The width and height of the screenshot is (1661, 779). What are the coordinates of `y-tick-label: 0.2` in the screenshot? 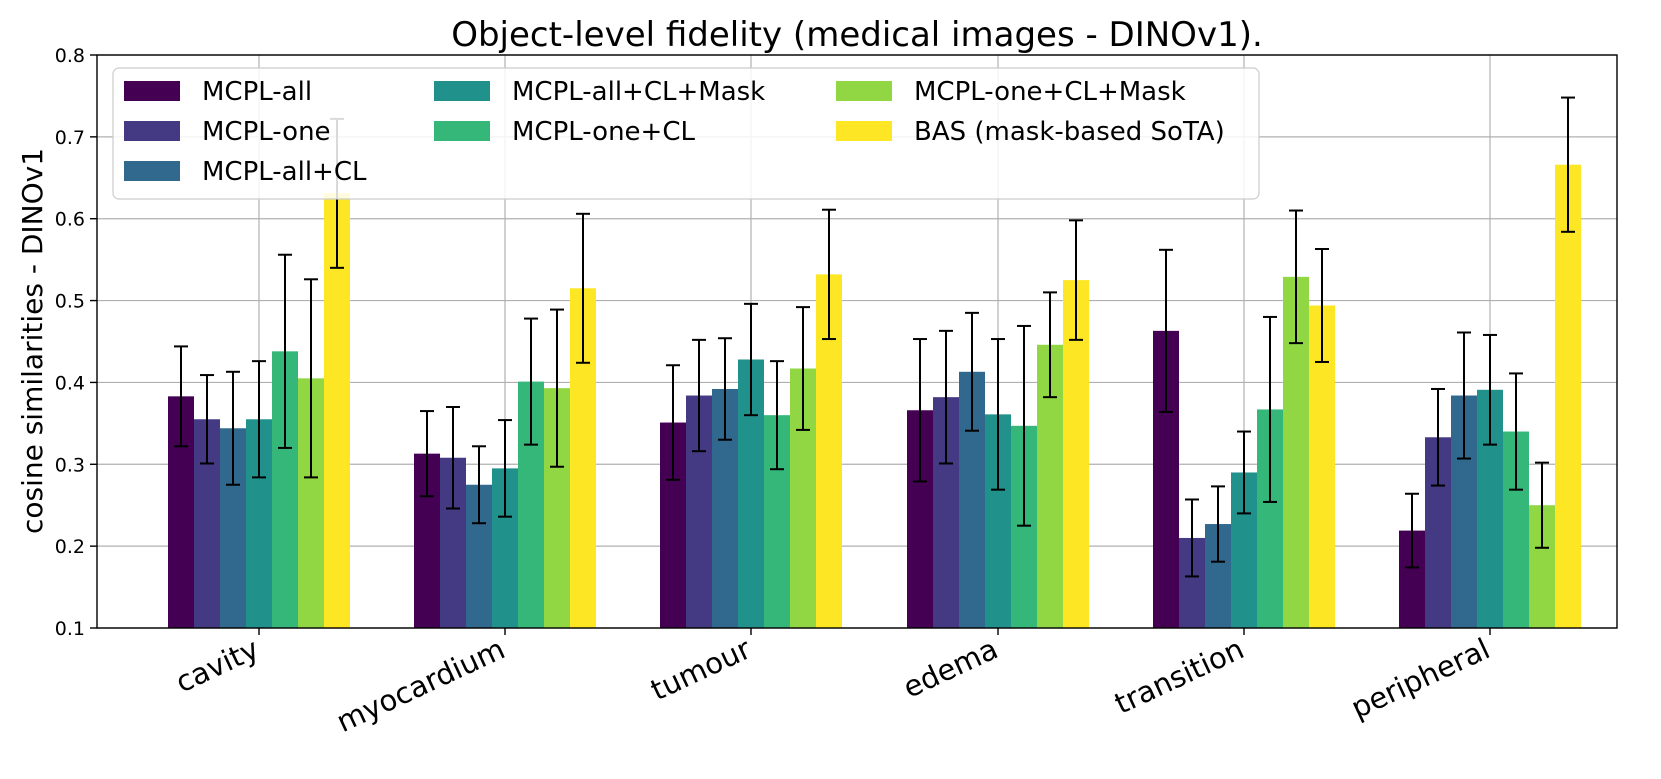 It's located at (70, 547).